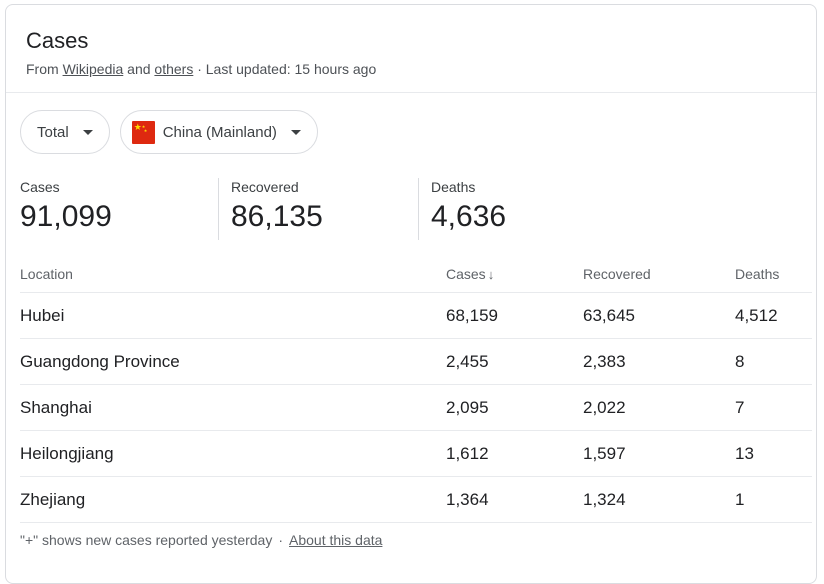  What do you see at coordinates (336, 540) in the screenshot?
I see `about-this-data-link: About this data` at bounding box center [336, 540].